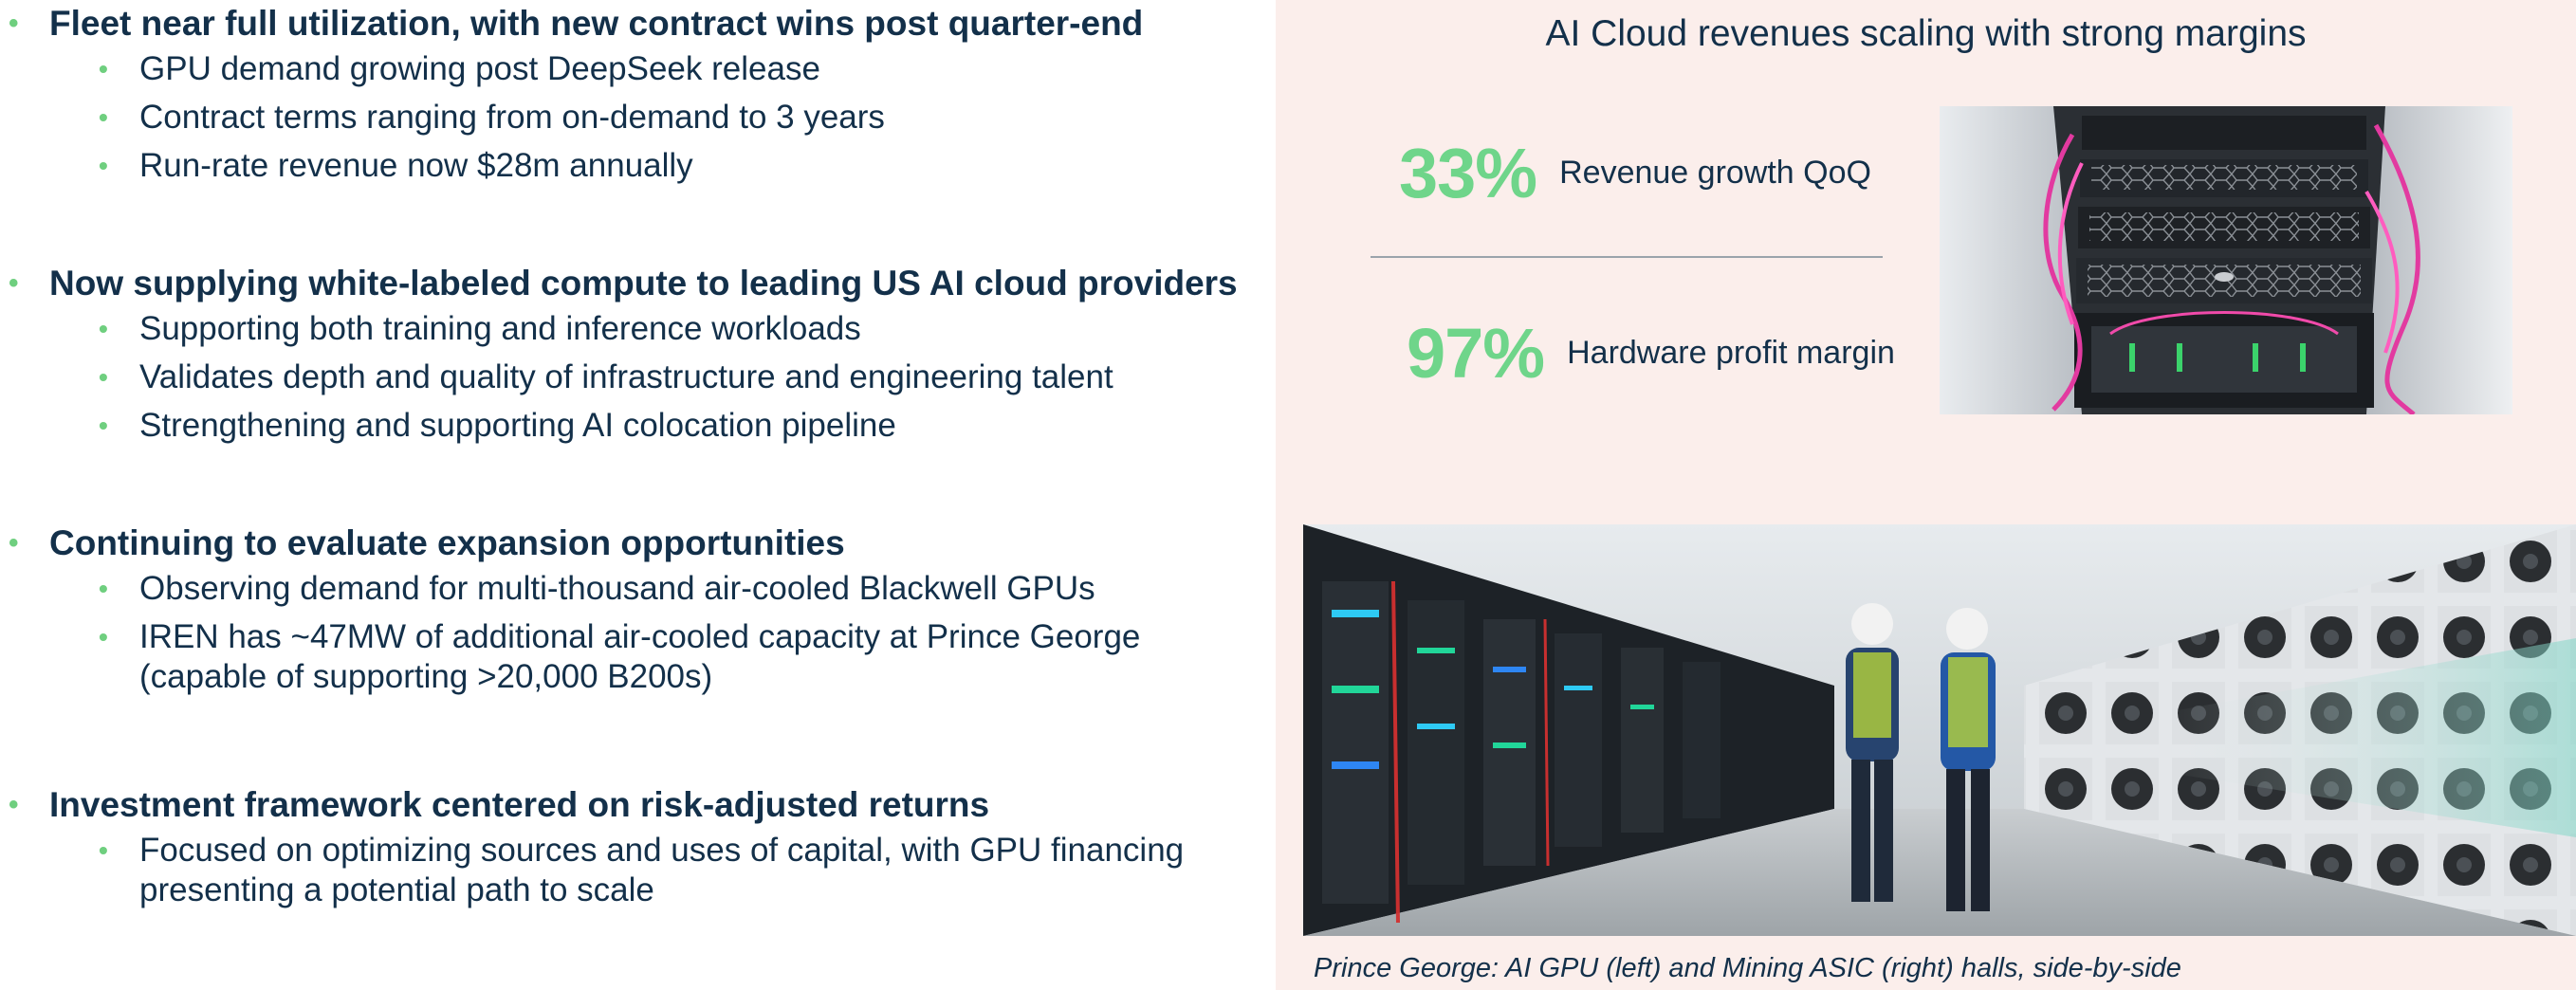 This screenshot has width=2576, height=990. Describe the element at coordinates (1731, 353) in the screenshot. I see `metric-label: Hardware profit margin` at that location.